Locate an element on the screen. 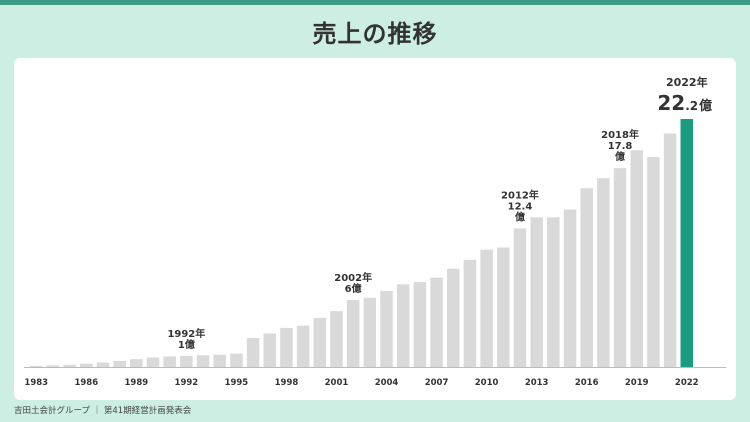 This screenshot has height=422, width=750. x-tick-label: 1992 is located at coordinates (187, 383).